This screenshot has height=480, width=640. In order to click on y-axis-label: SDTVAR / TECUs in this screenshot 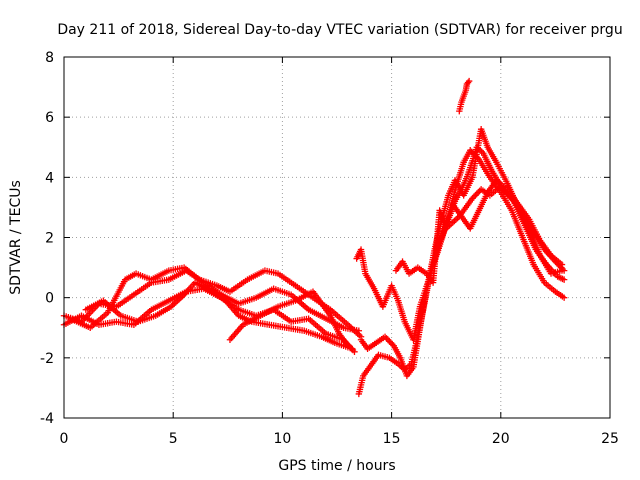, I will do `click(16, 237)`.